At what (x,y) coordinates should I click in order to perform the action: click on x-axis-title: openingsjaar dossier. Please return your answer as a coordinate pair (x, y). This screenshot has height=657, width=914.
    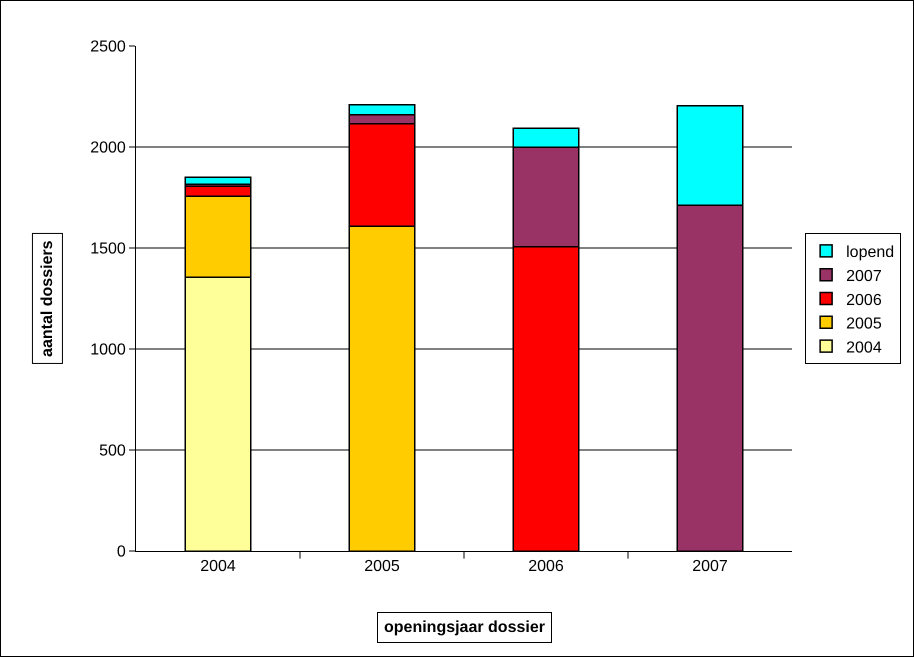
    Looking at the image, I should click on (464, 627).